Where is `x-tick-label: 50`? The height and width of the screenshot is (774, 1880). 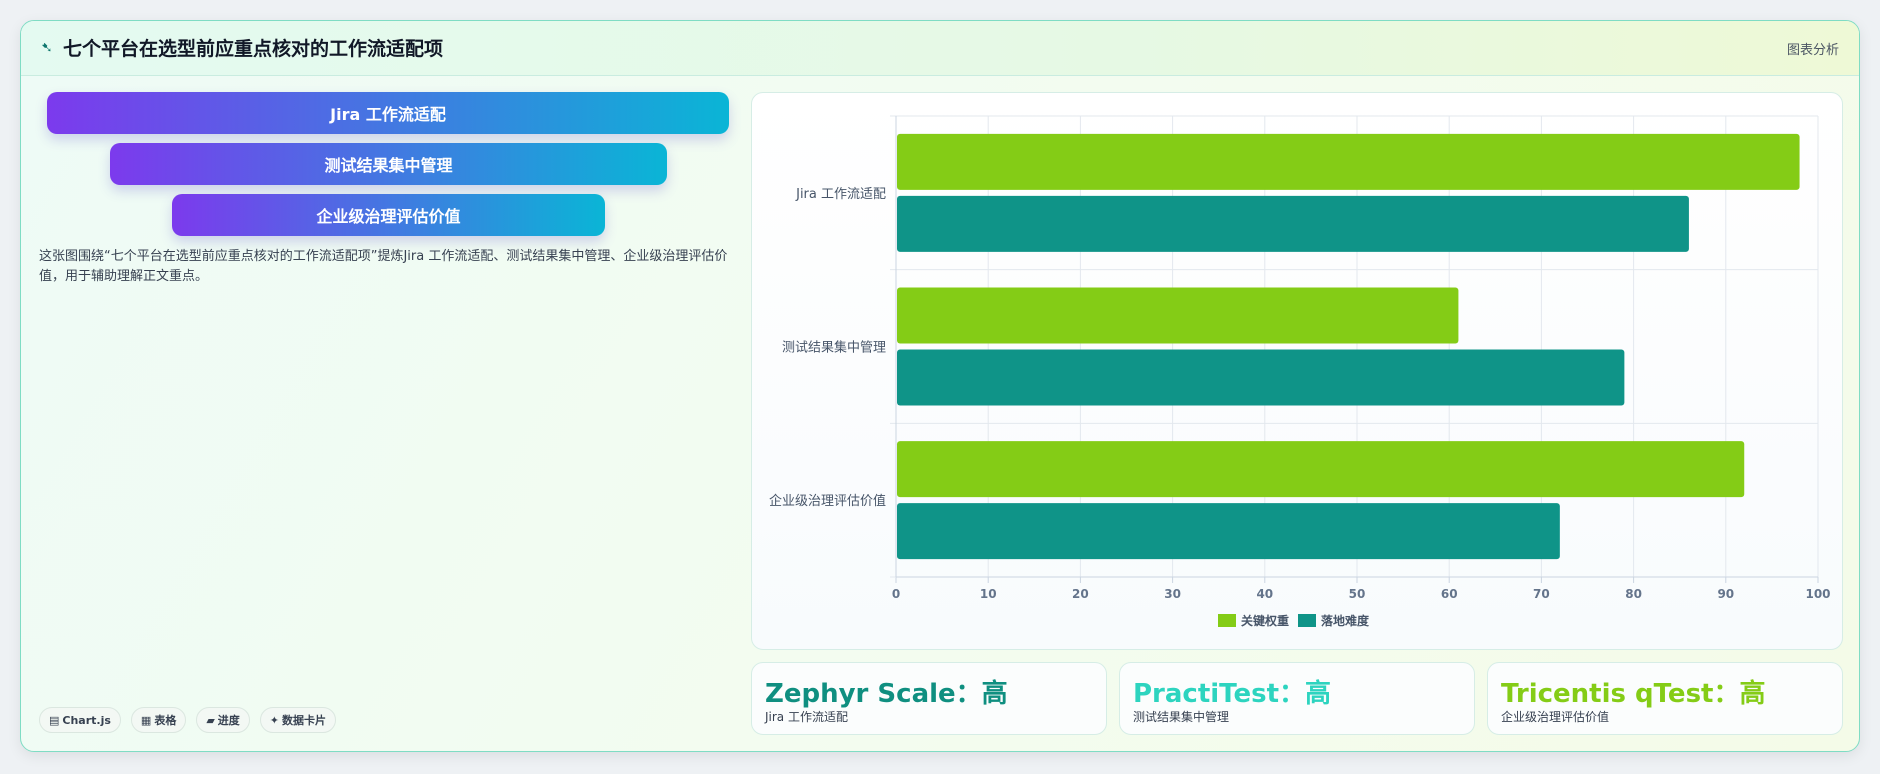
x-tick-label: 50 is located at coordinates (1357, 594).